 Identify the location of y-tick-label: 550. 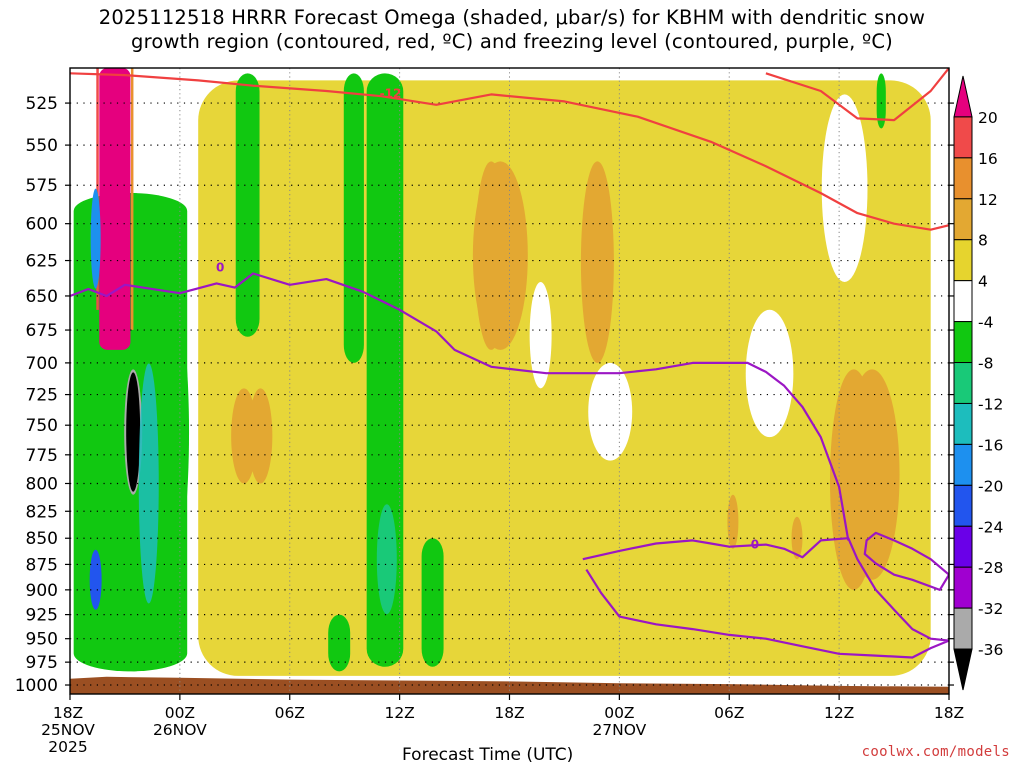
(42, 146).